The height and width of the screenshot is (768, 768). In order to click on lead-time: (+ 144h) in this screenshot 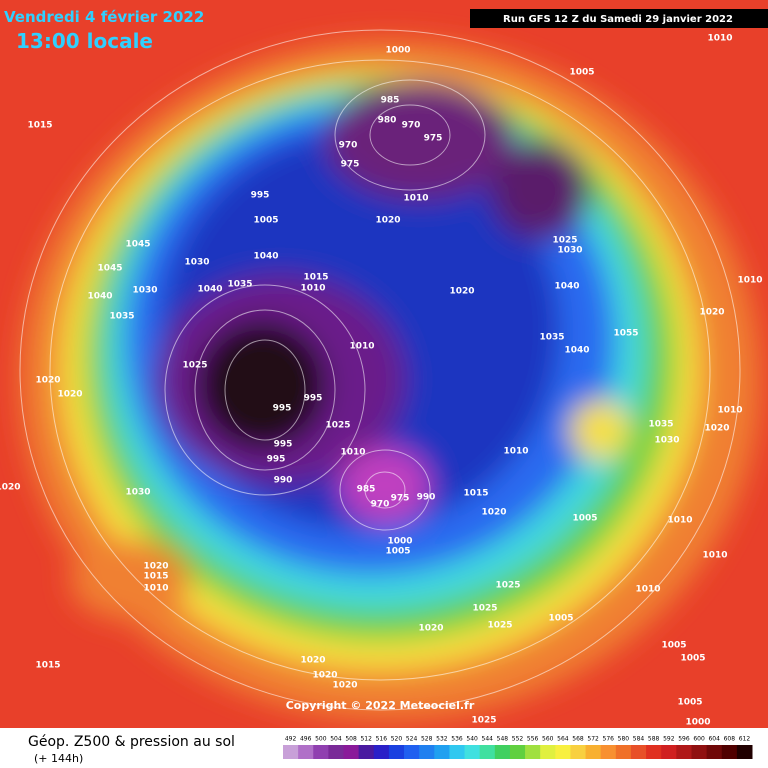, I will do `click(58, 758)`.